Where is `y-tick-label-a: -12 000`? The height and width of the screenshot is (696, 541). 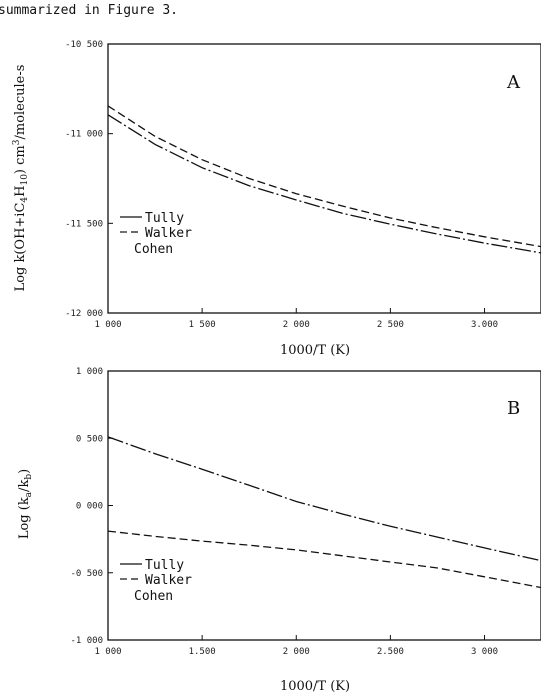
y-tick-label-a: -12 000 is located at coordinates (84, 314).